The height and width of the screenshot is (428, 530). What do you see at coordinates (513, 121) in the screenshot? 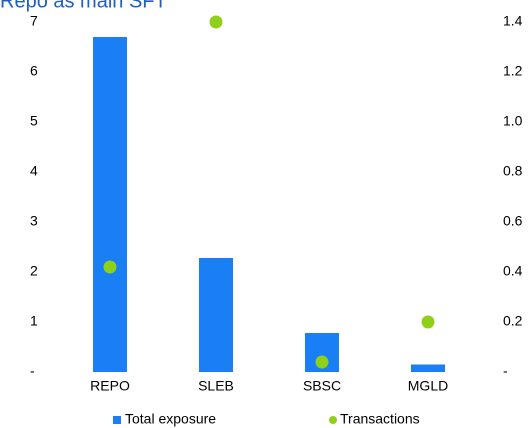
I see `y2-tick-label: 1.0` at bounding box center [513, 121].